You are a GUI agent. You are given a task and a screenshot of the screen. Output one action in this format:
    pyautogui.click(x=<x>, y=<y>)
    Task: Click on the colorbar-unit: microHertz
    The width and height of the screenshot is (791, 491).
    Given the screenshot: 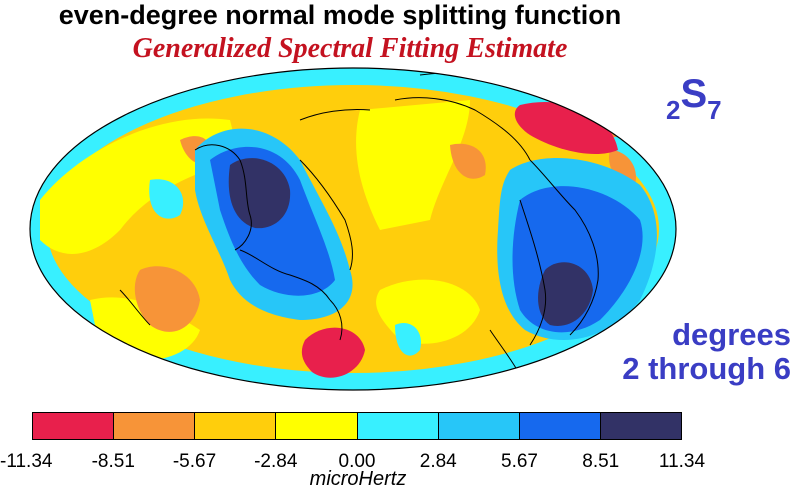 What is the action you would take?
    pyautogui.click(x=358, y=479)
    